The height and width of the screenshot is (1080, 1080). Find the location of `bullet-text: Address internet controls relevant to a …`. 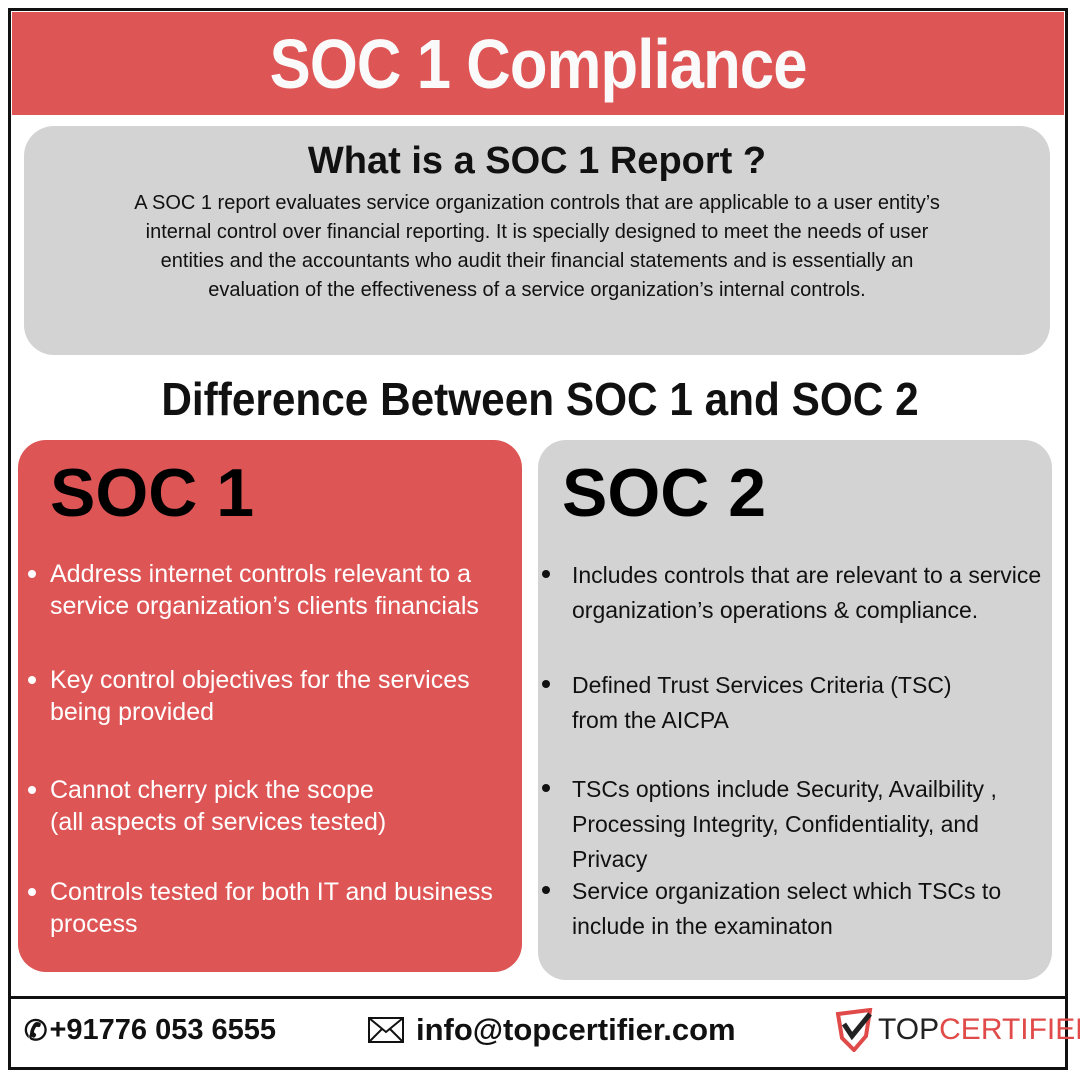

bullet-text: Address internet controls relevant to a … is located at coordinates (264, 590).